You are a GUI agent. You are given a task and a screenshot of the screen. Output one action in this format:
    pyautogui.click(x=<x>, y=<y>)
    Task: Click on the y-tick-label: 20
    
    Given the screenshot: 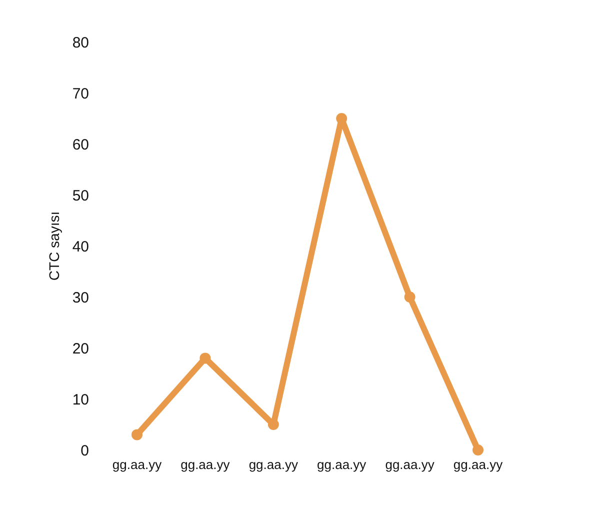 What is the action you would take?
    pyautogui.click(x=80, y=349)
    